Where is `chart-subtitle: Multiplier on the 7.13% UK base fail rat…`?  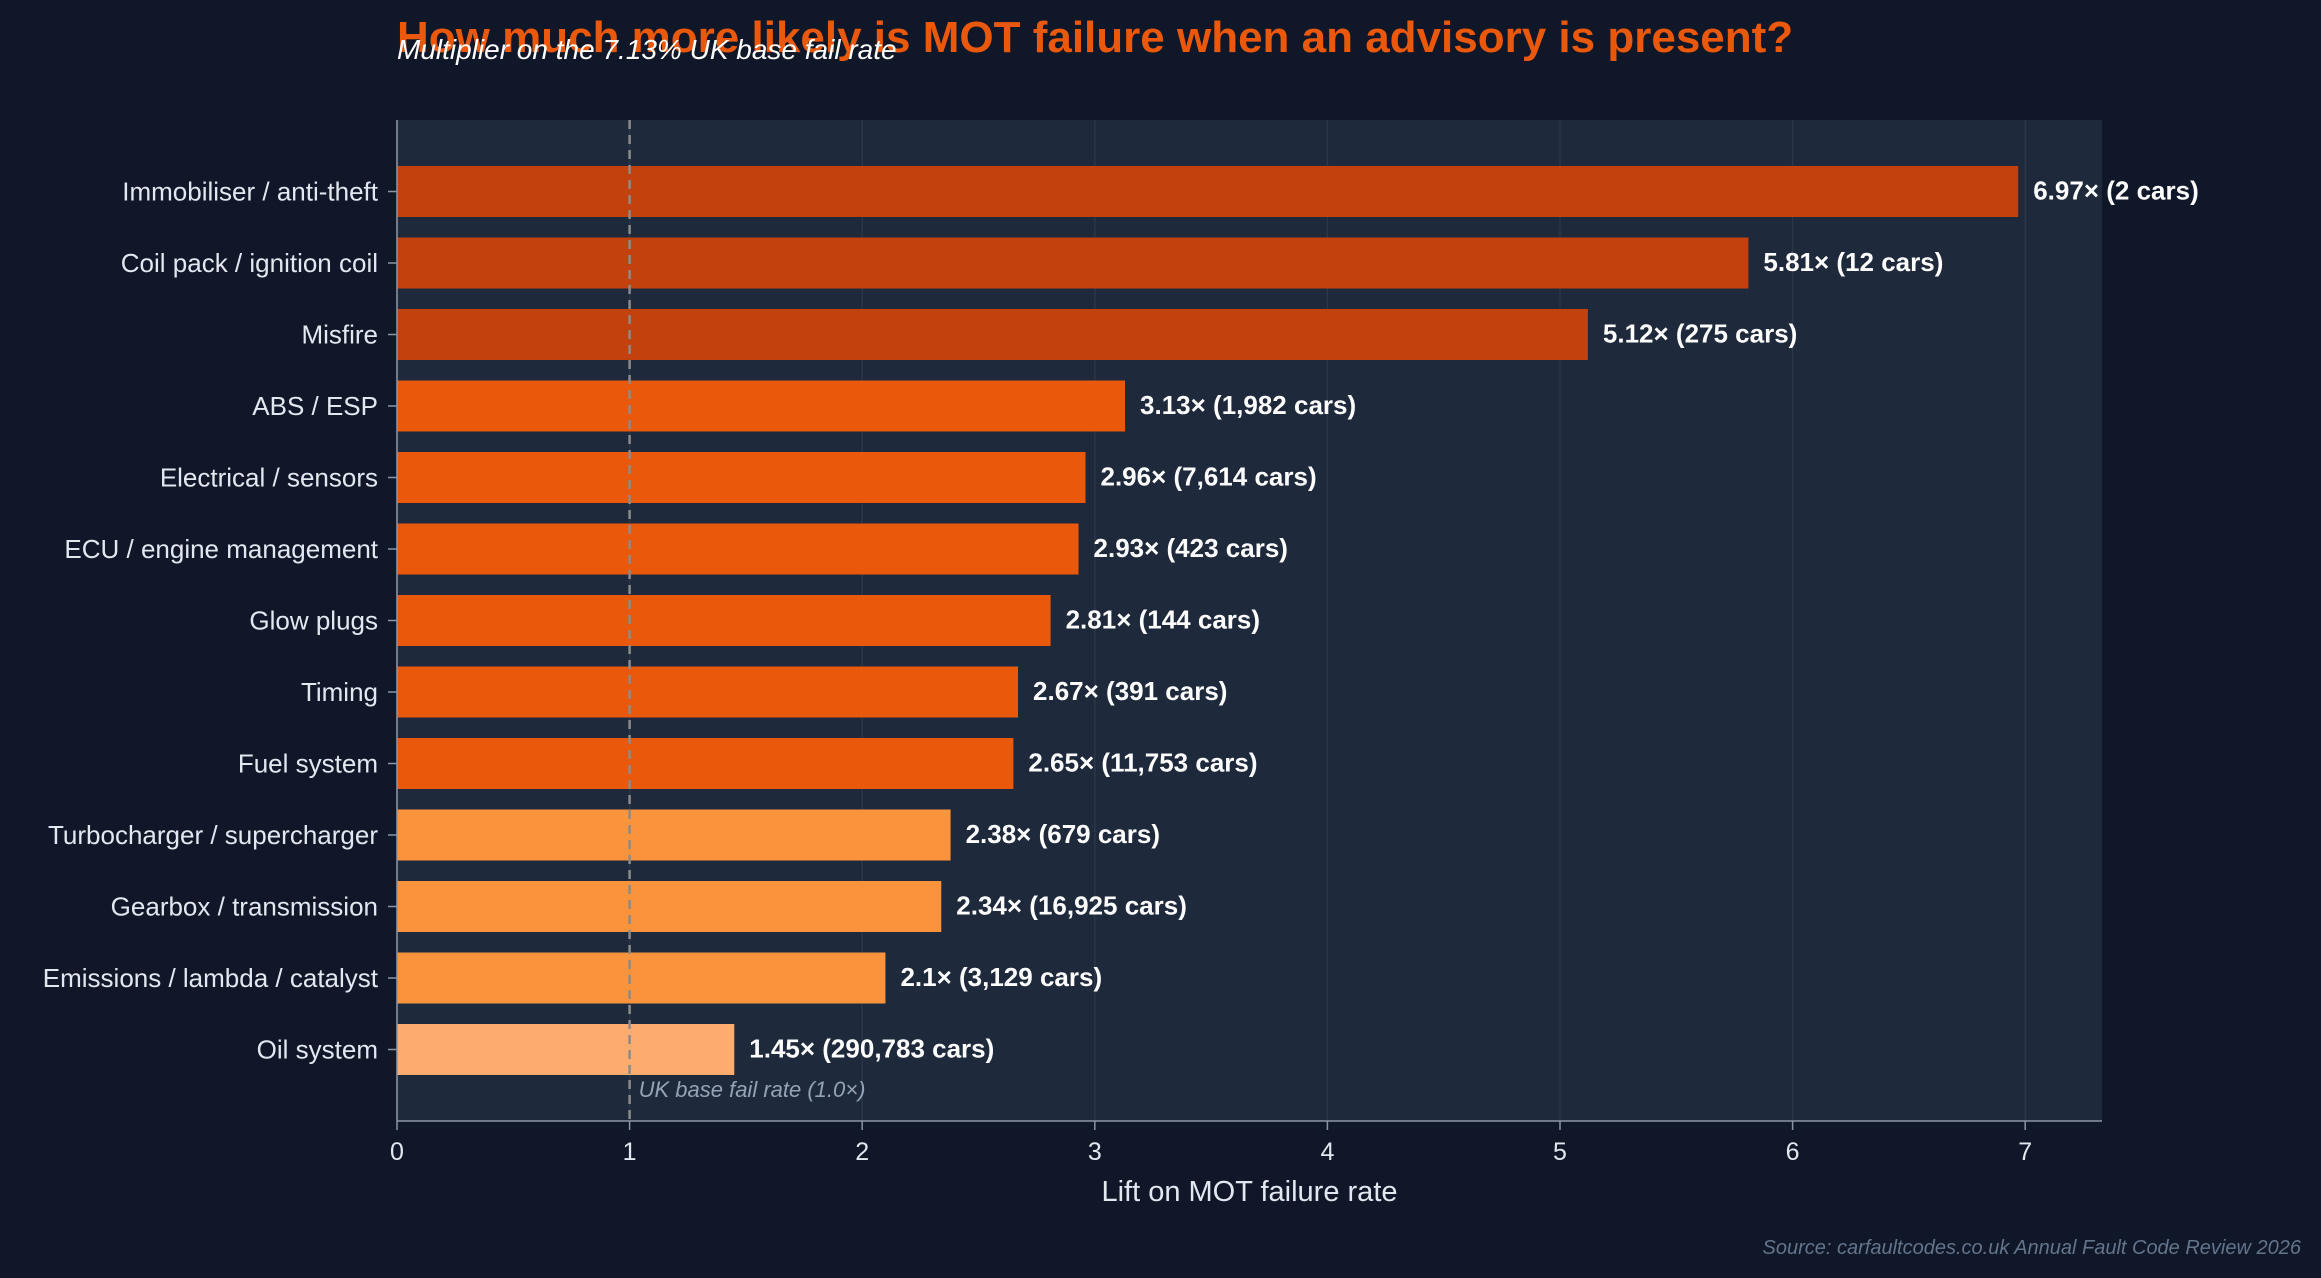
chart-subtitle: Multiplier on the 7.13% UK base fail rat… is located at coordinates (647, 49).